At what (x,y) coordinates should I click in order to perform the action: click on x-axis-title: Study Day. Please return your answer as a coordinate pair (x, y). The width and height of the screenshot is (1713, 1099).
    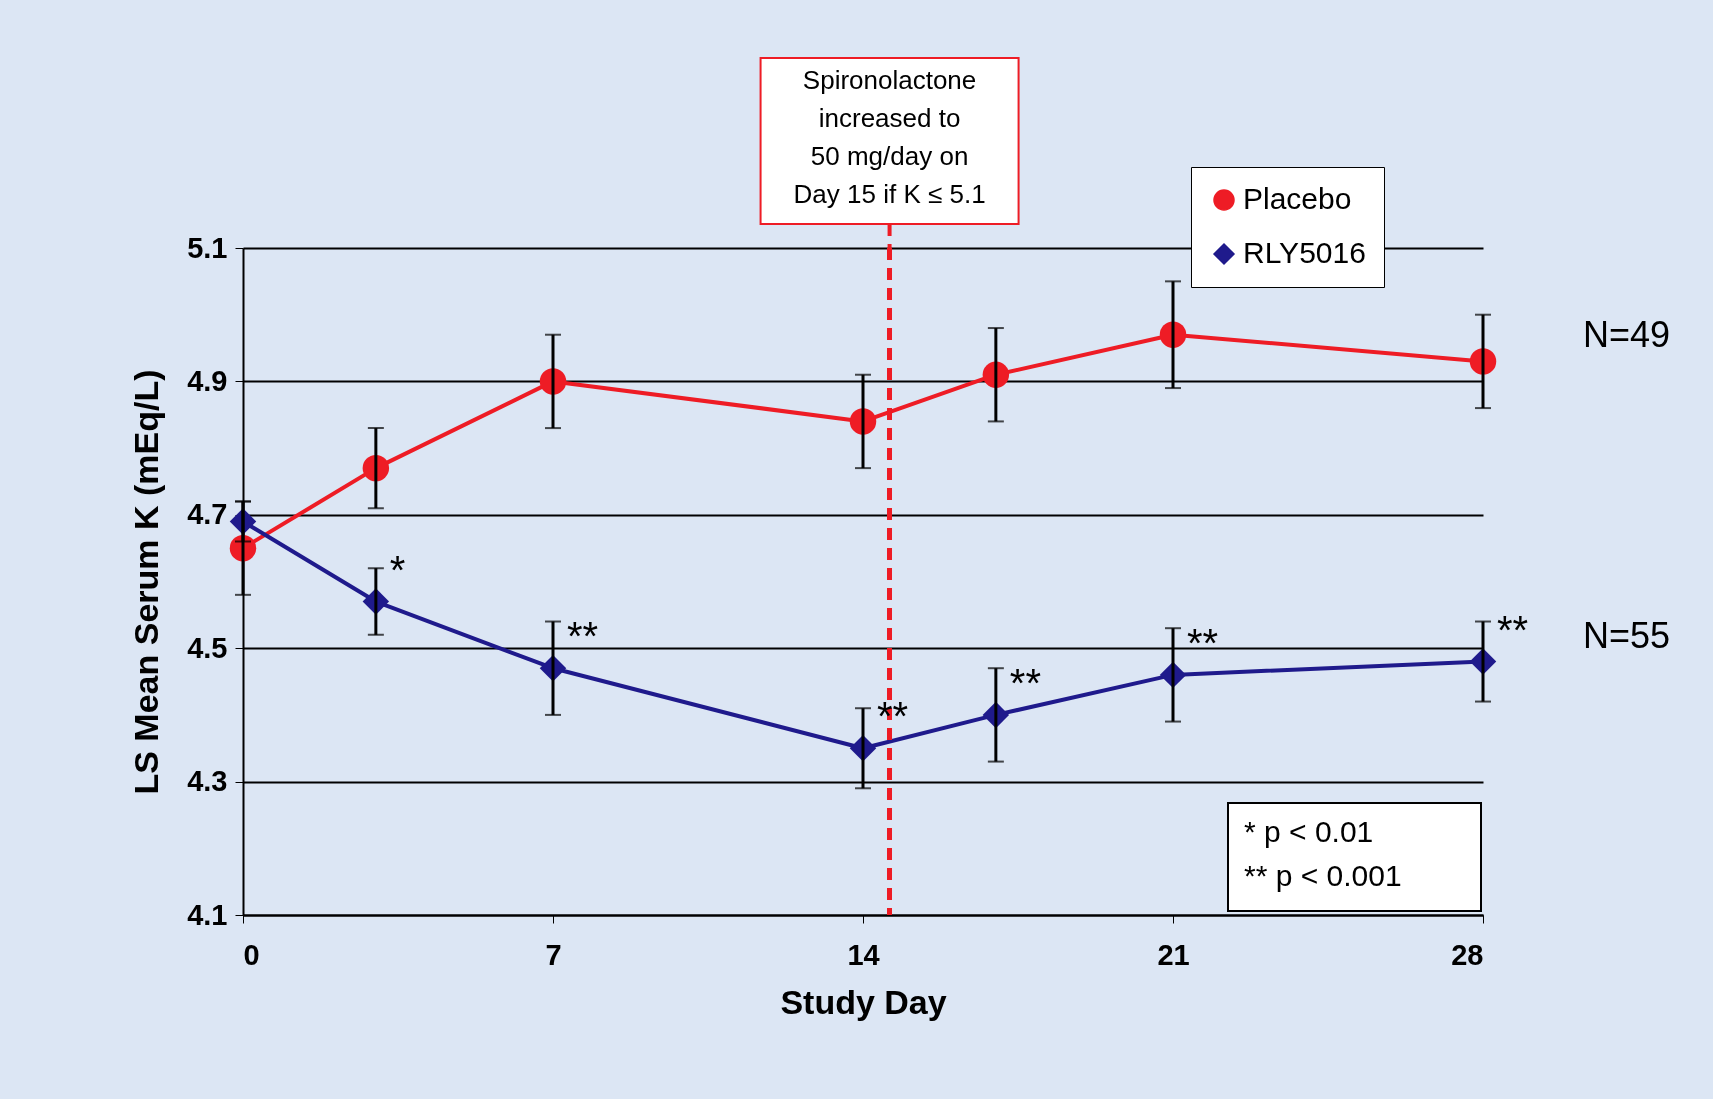
    Looking at the image, I should click on (863, 1001).